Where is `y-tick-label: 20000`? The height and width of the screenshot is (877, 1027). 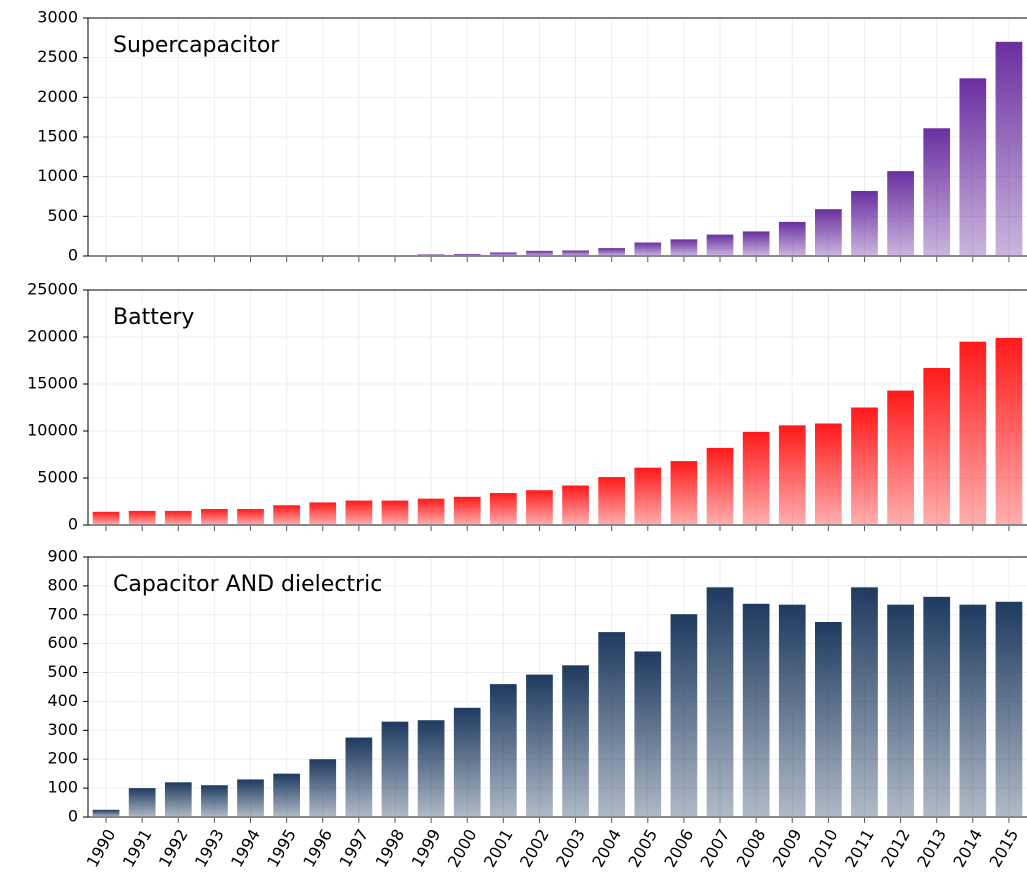
y-tick-label: 20000 is located at coordinates (52, 336).